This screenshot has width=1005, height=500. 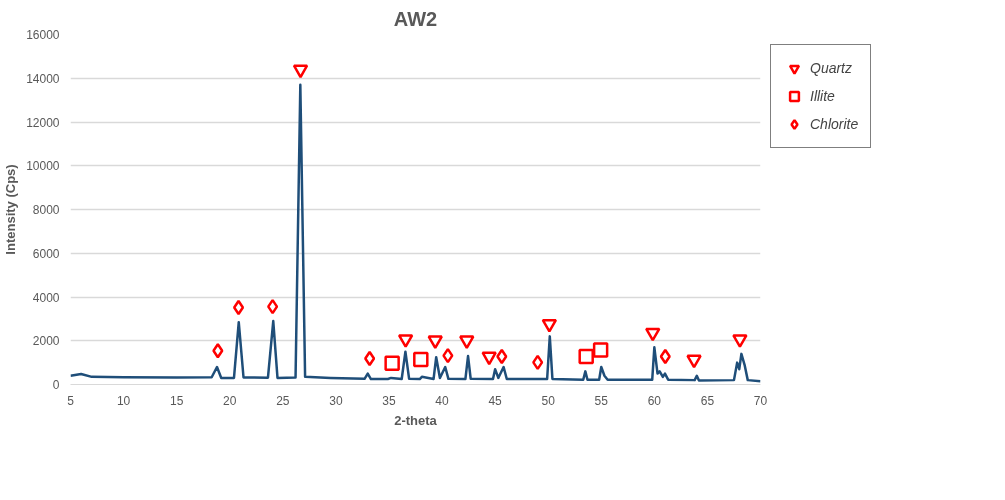 What do you see at coordinates (834, 124) in the screenshot?
I see `legend-label: Chlorite` at bounding box center [834, 124].